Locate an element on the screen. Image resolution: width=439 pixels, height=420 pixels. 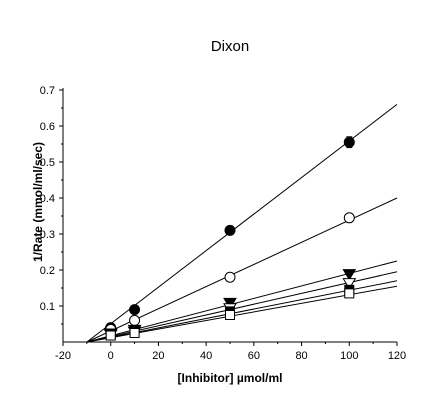
chart-title: Dixon is located at coordinates (230, 46).